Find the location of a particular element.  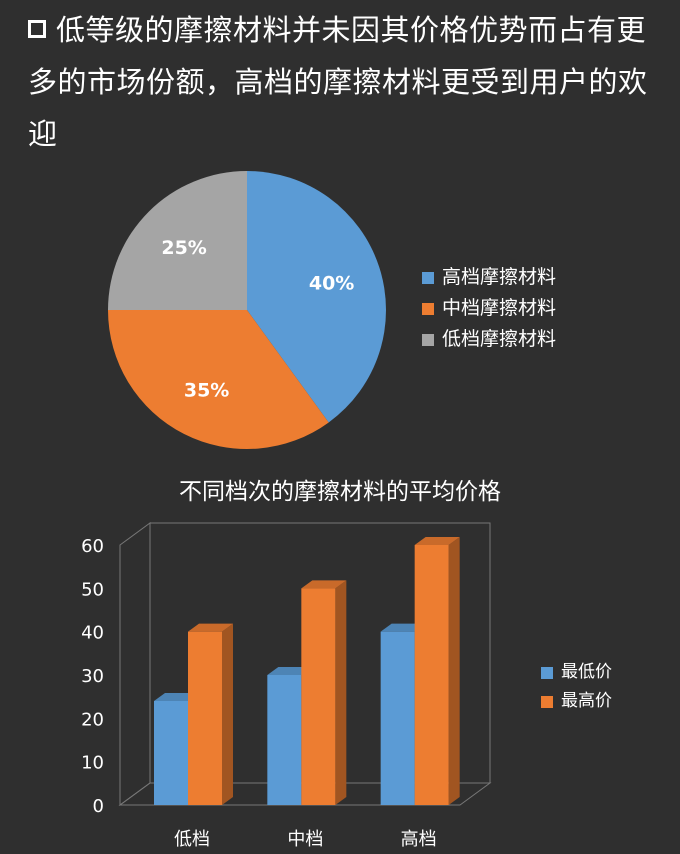

bar-legend-item-min: 最低价 is located at coordinates (576, 672).